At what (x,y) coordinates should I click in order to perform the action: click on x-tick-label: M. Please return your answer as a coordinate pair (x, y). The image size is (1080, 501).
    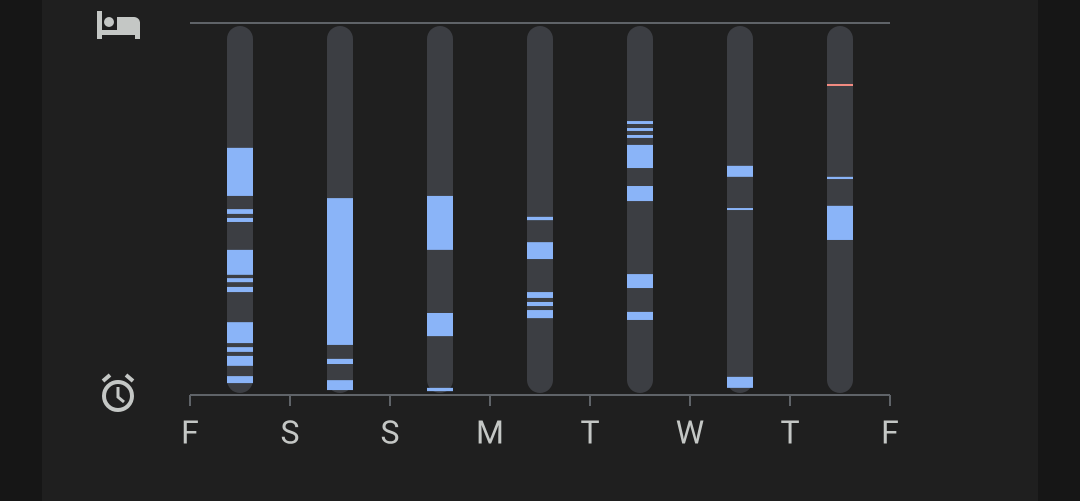
    Looking at the image, I should click on (490, 432).